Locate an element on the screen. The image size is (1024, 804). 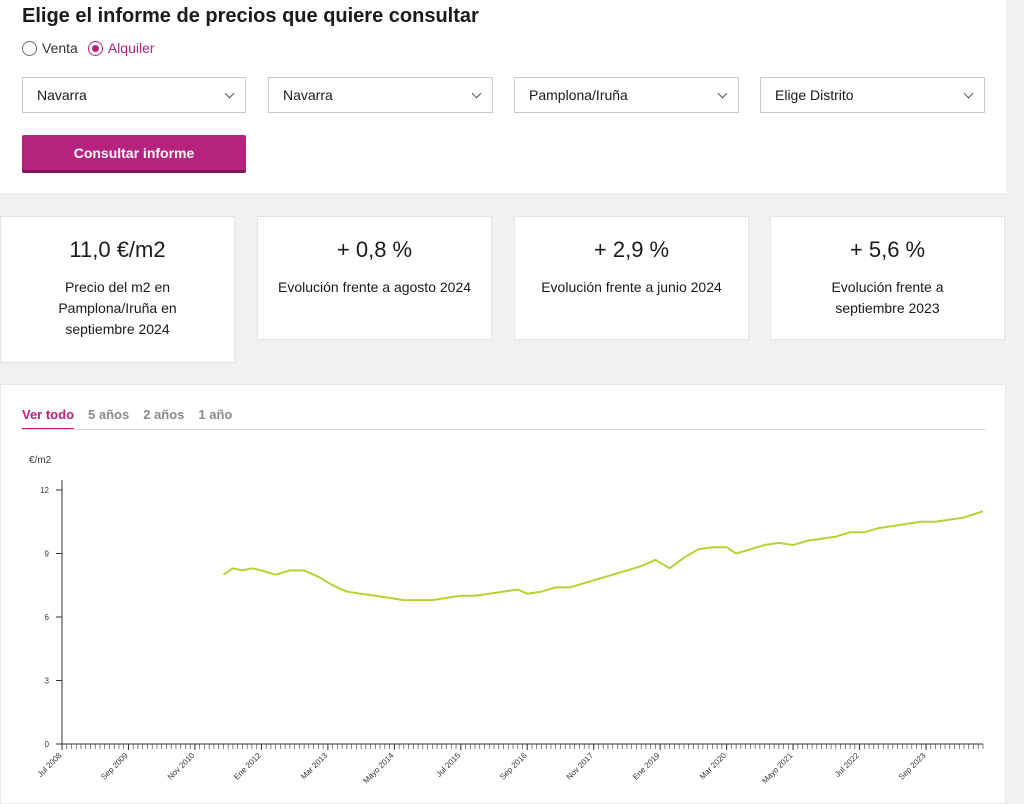
price-series-line is located at coordinates (603, 556).